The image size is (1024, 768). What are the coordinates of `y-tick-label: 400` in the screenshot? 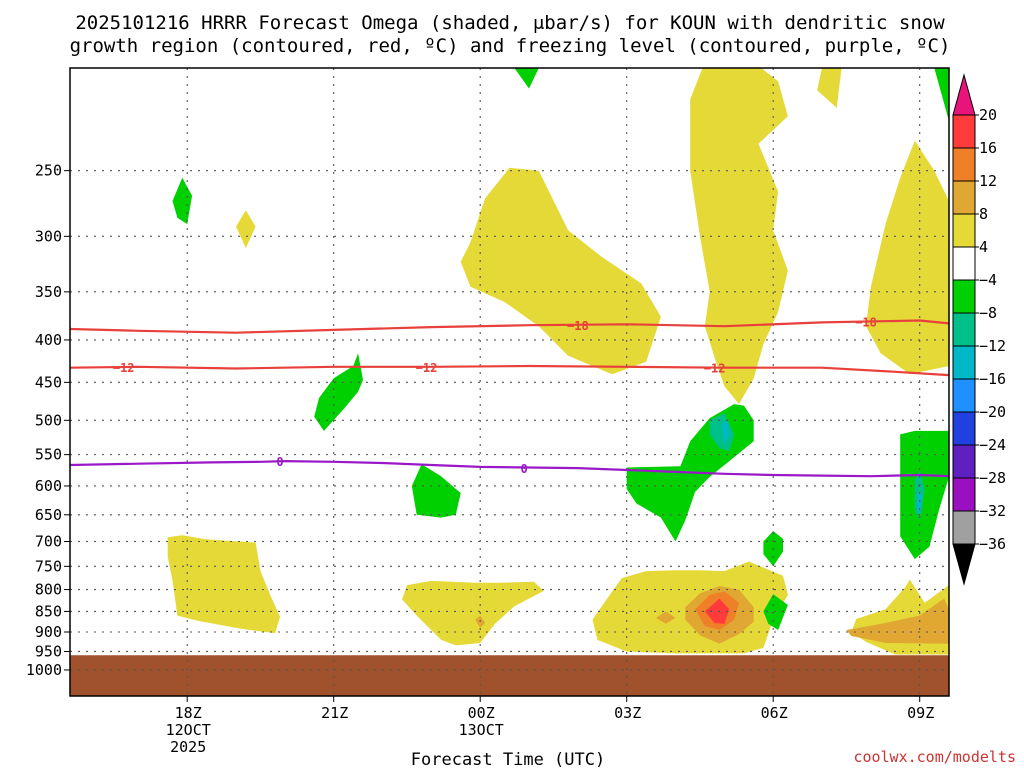 It's located at (48, 340).